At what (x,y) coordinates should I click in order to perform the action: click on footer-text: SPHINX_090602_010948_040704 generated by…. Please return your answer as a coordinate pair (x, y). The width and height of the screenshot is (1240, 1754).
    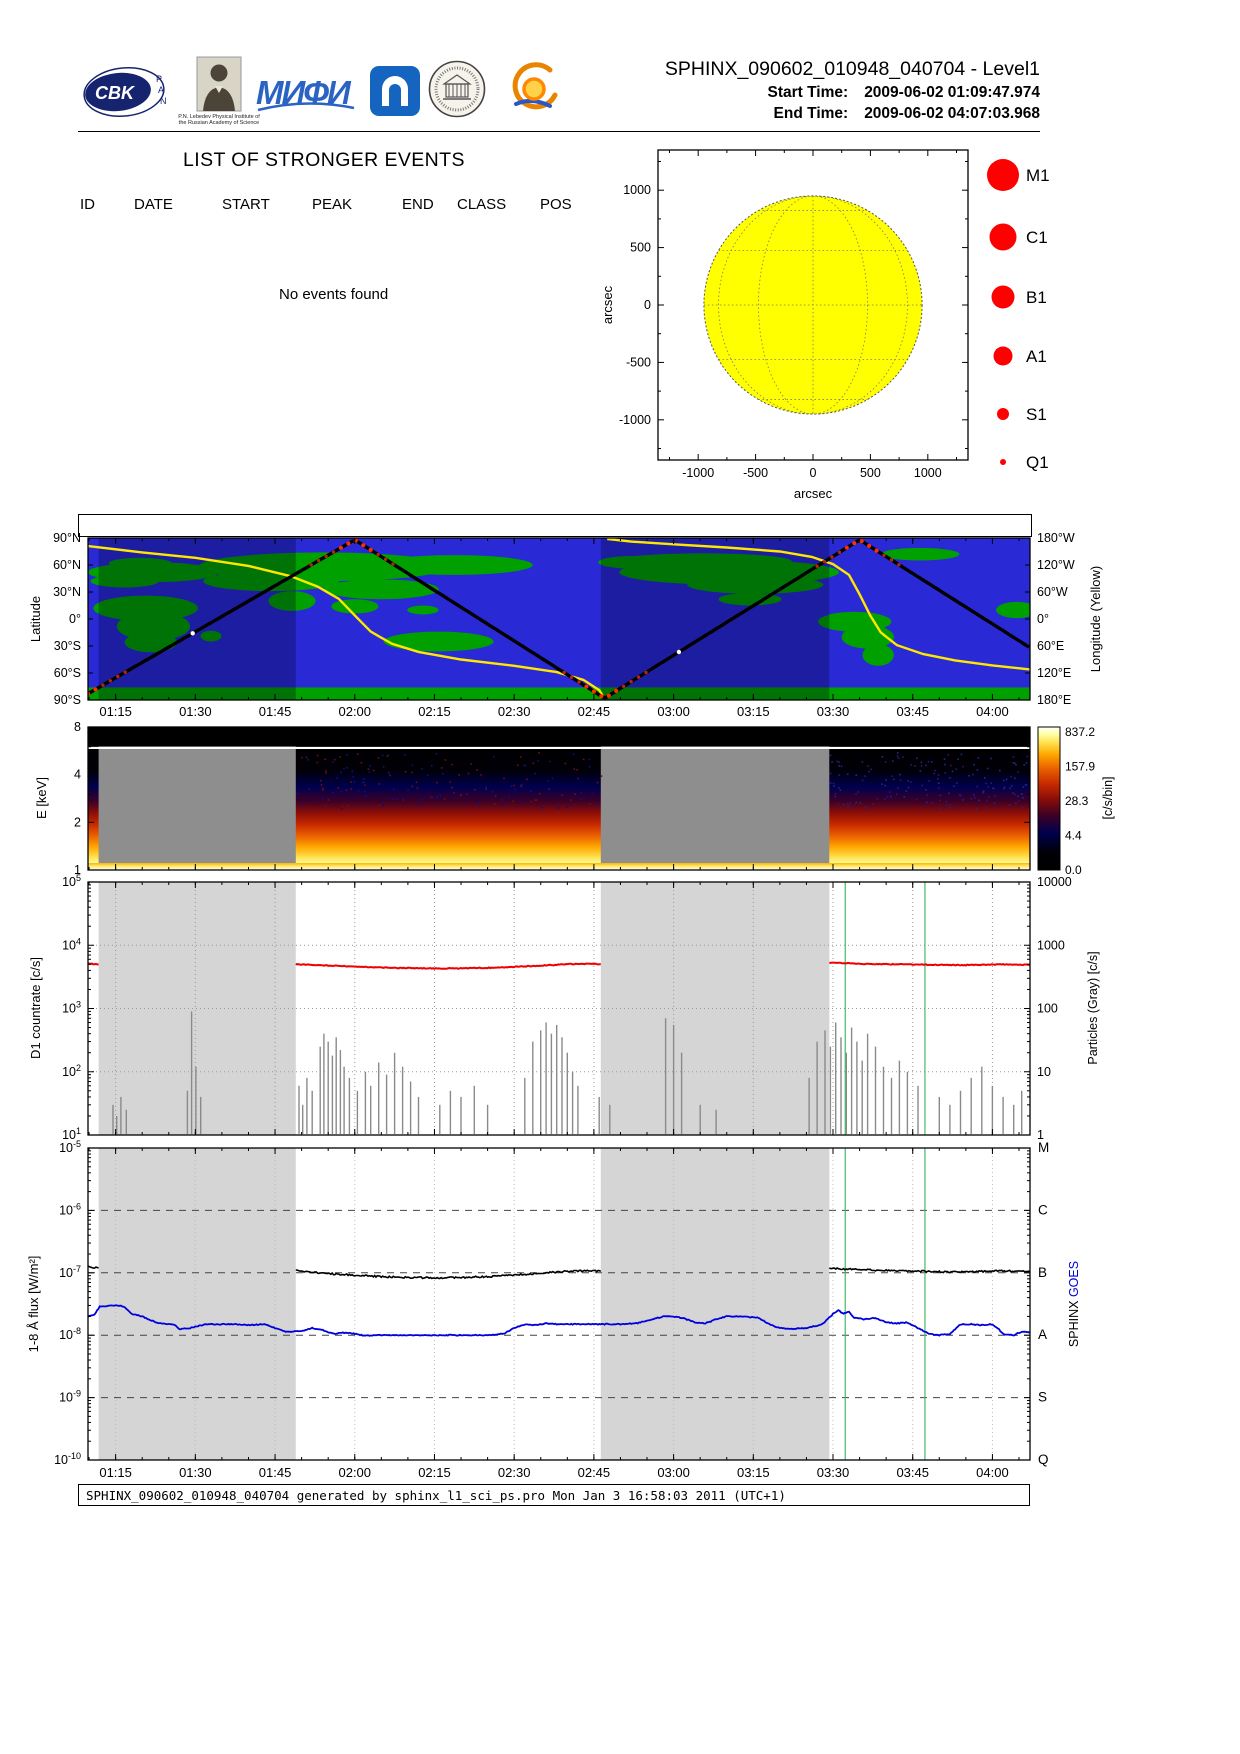
    Looking at the image, I should click on (436, 1495).